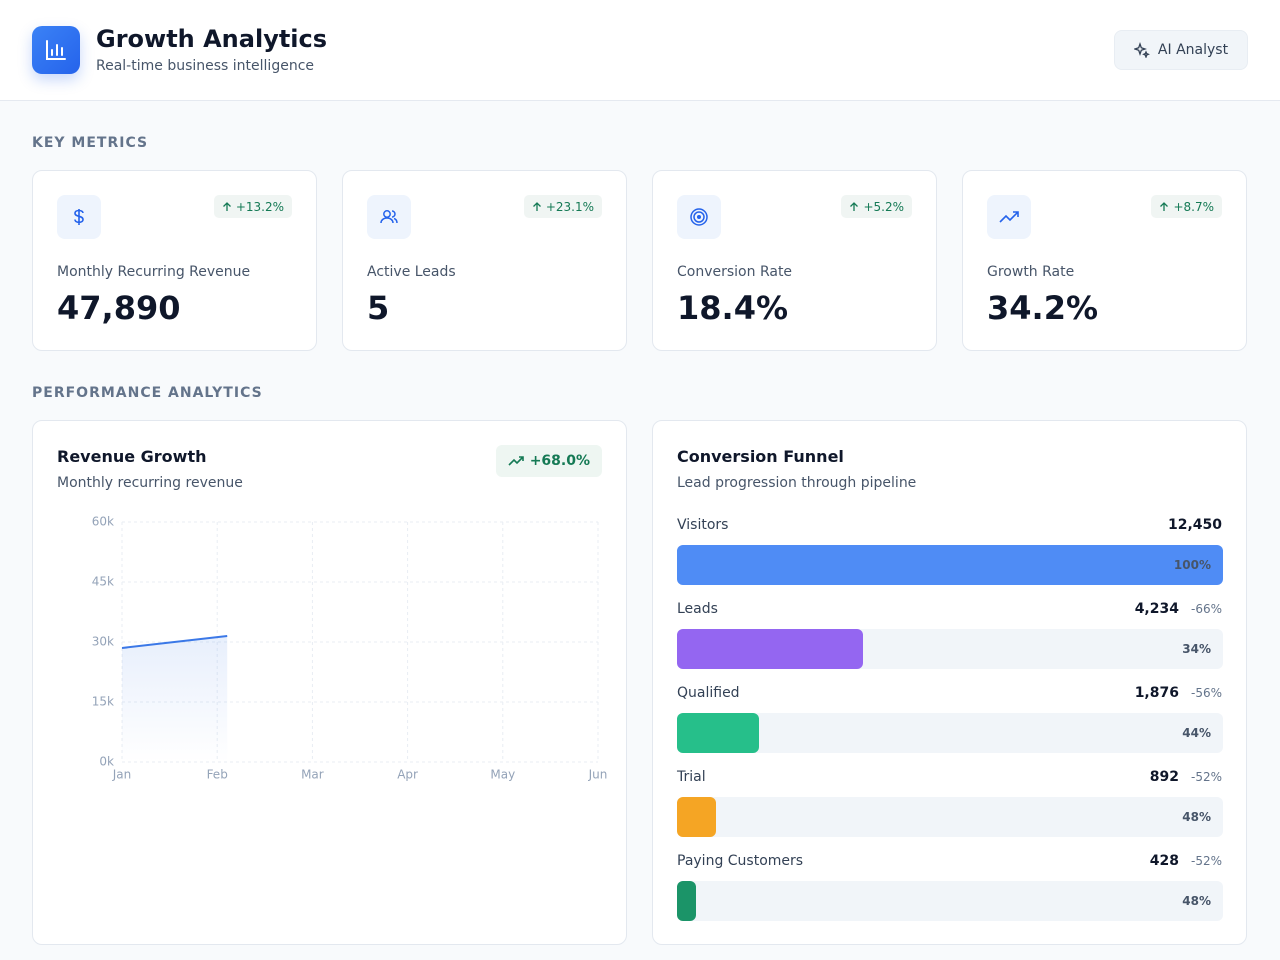  What do you see at coordinates (733, 308) in the screenshot?
I see `metric-value: 18.4%` at bounding box center [733, 308].